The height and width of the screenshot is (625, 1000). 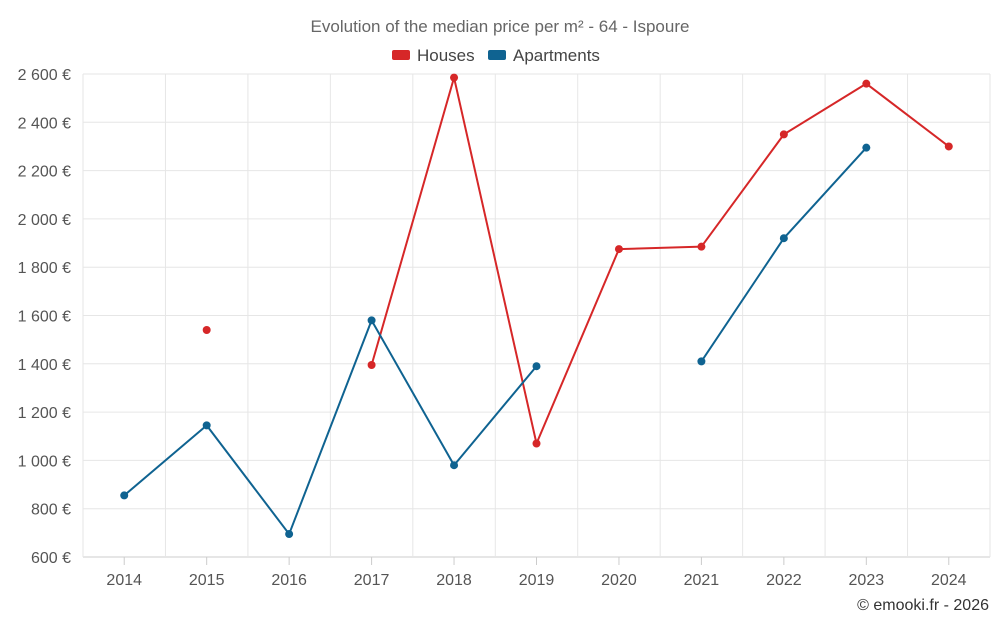 What do you see at coordinates (124, 580) in the screenshot?
I see `x-tick-label: 2014` at bounding box center [124, 580].